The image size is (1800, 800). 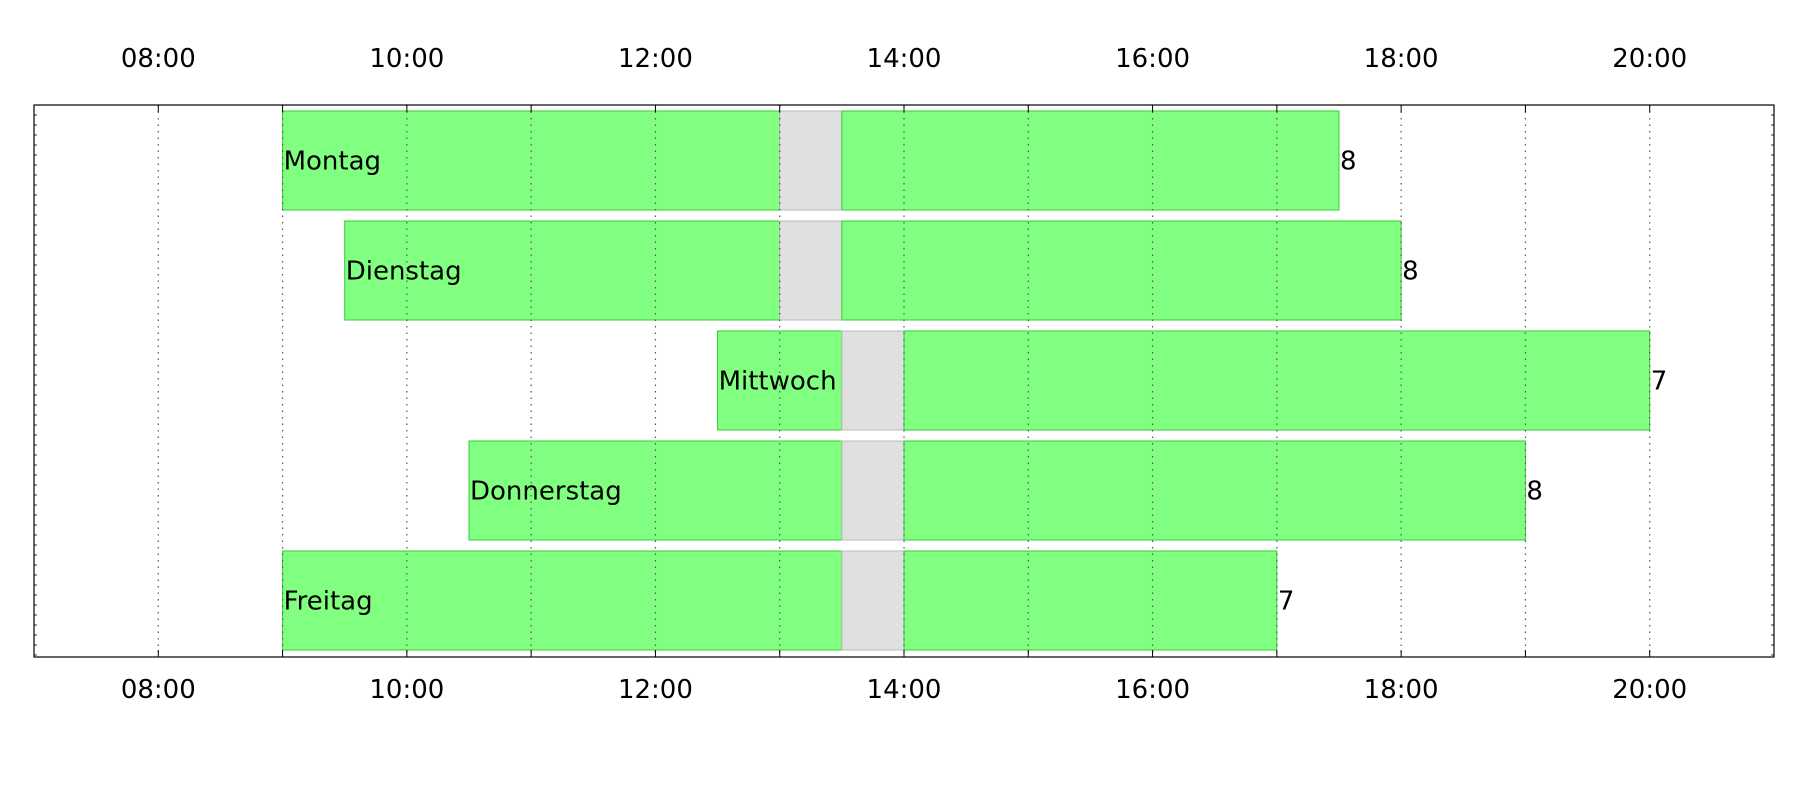 I want to click on x-tick-label-top: 20:00, so click(x=1649, y=59).